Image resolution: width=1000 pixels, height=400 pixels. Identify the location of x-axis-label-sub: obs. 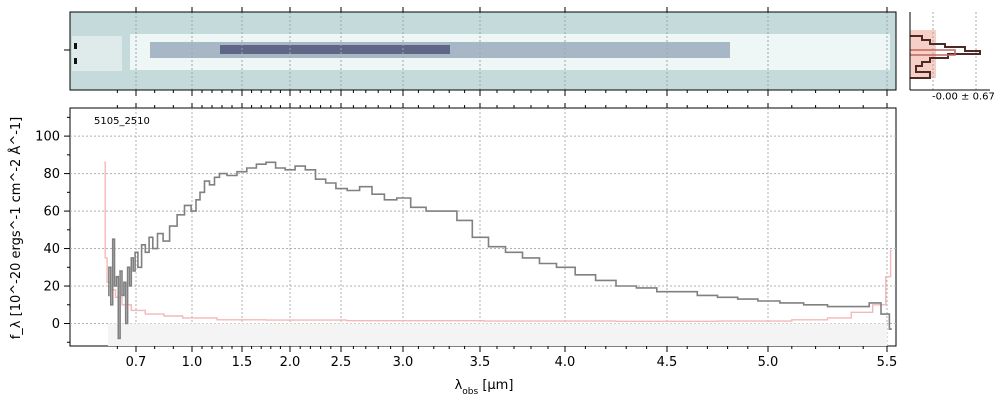
(470, 392).